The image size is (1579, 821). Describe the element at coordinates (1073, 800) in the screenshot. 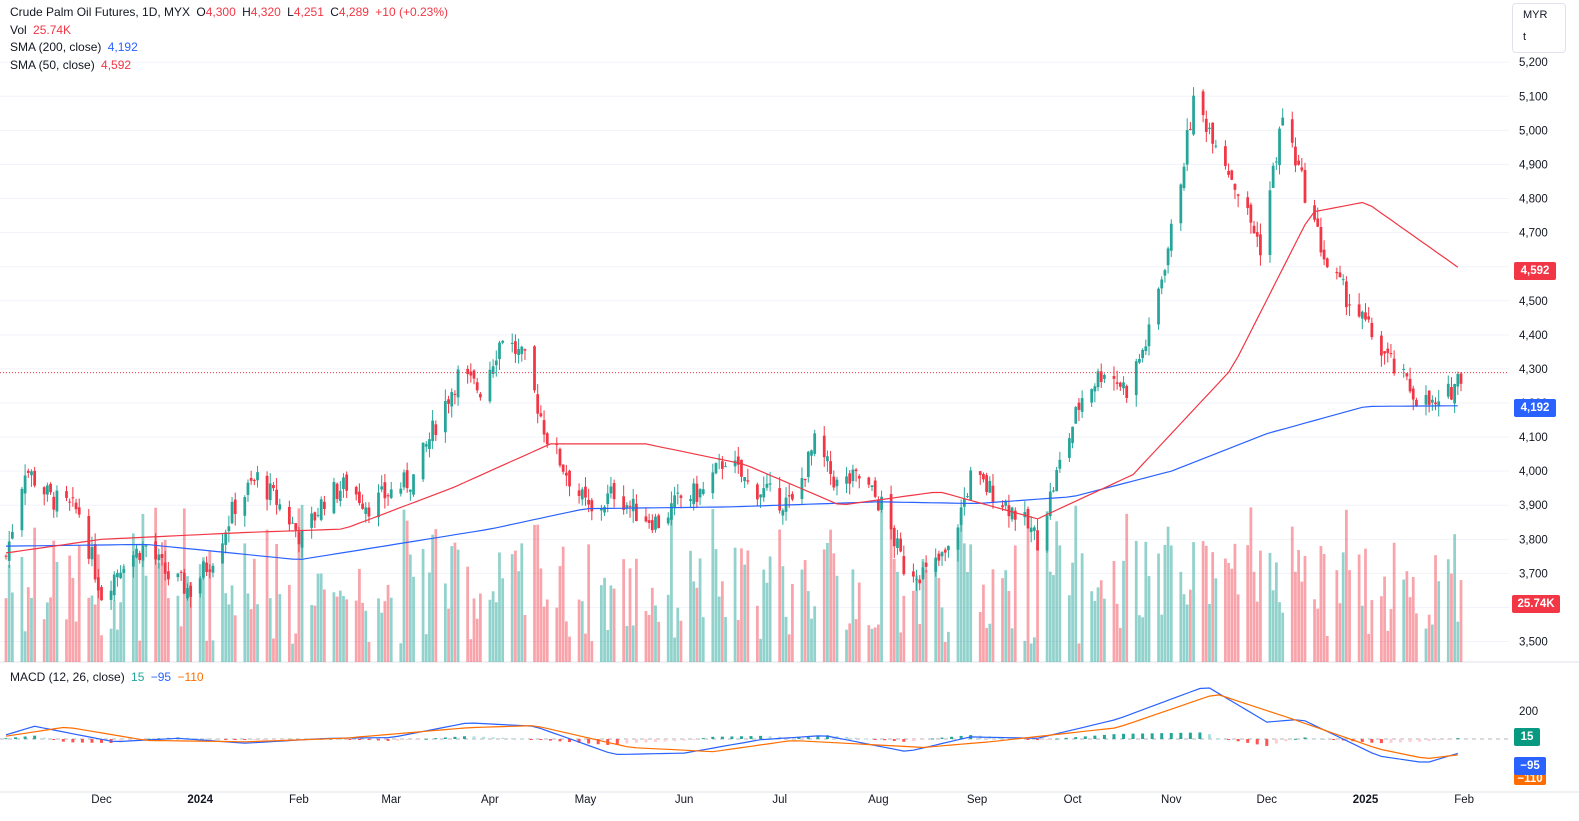

I see `time-axis-label: Oct` at that location.